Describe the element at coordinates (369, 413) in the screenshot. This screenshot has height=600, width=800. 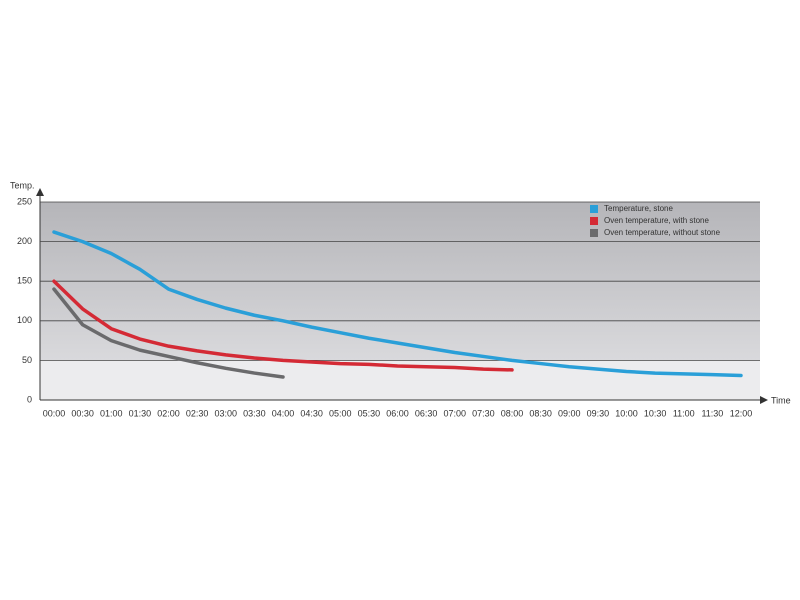
I see `x-tick-label: 05:30` at that location.